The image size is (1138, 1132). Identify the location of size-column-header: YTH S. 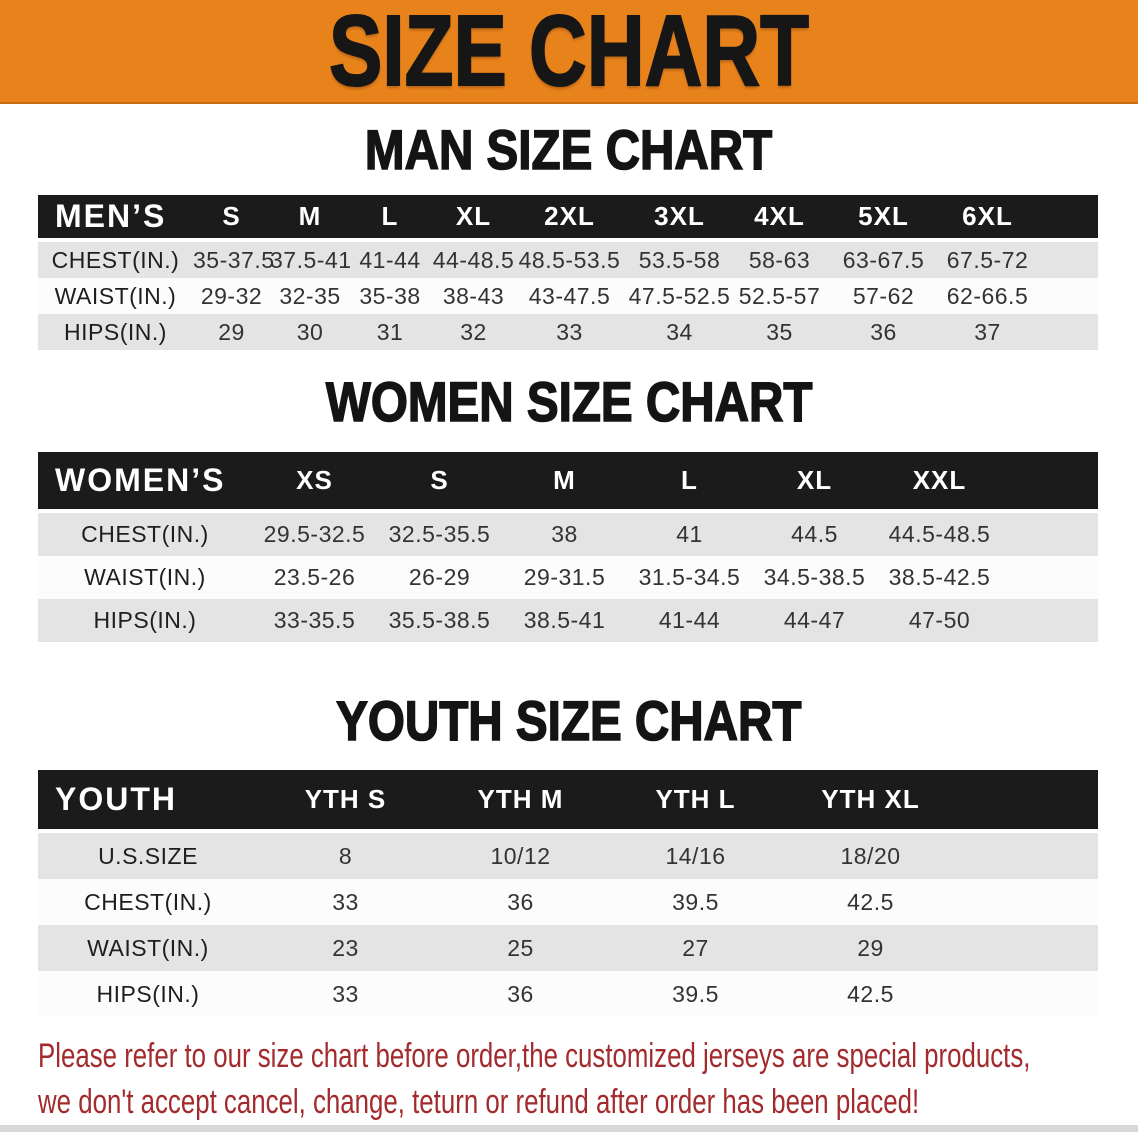
(345, 801).